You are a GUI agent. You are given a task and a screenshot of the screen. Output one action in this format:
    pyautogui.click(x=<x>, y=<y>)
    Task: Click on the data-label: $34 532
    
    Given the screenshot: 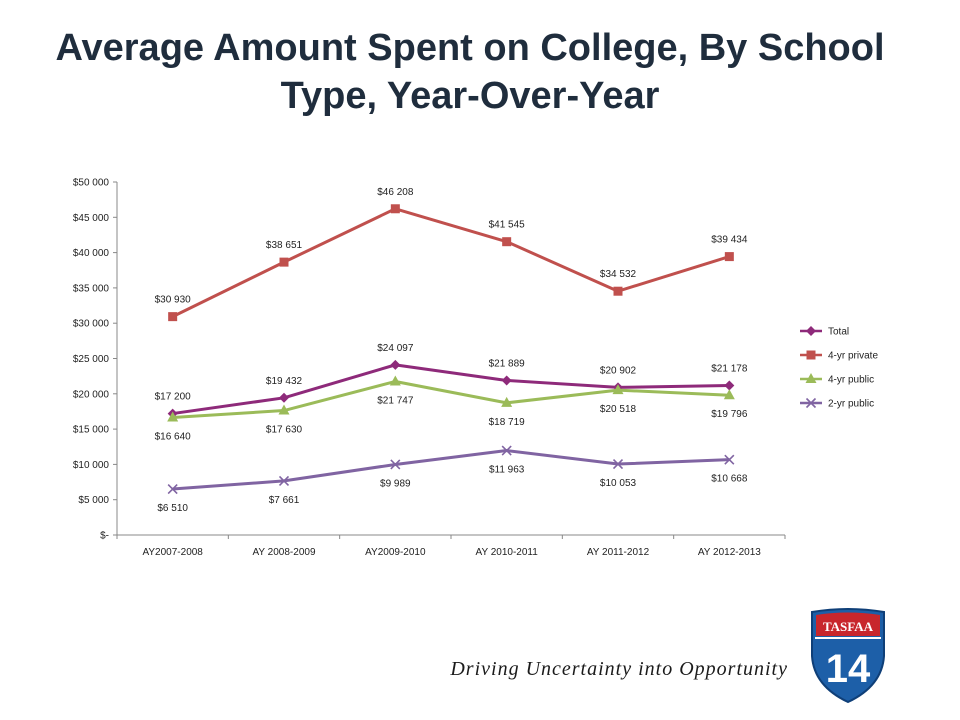 What is the action you would take?
    pyautogui.click(x=618, y=274)
    